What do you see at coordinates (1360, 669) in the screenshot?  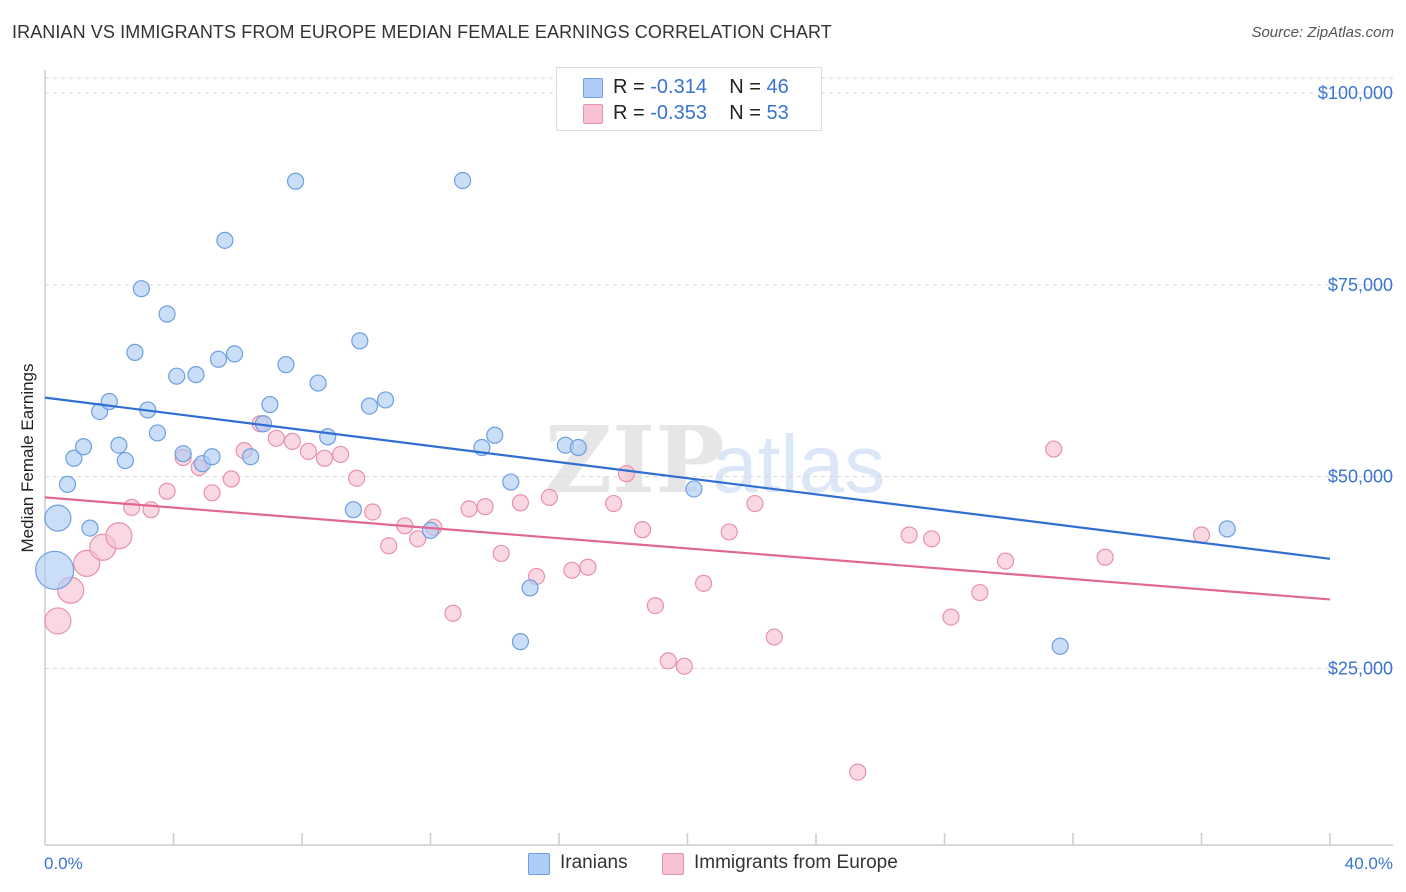 I see `y-tick-label: $25,000` at bounding box center [1360, 669].